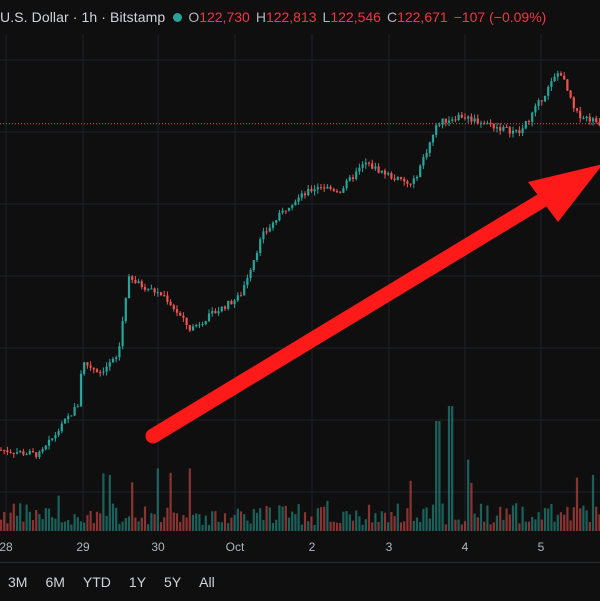 The height and width of the screenshot is (601, 600). I want to click on range-3m-button: 3M, so click(18, 582).